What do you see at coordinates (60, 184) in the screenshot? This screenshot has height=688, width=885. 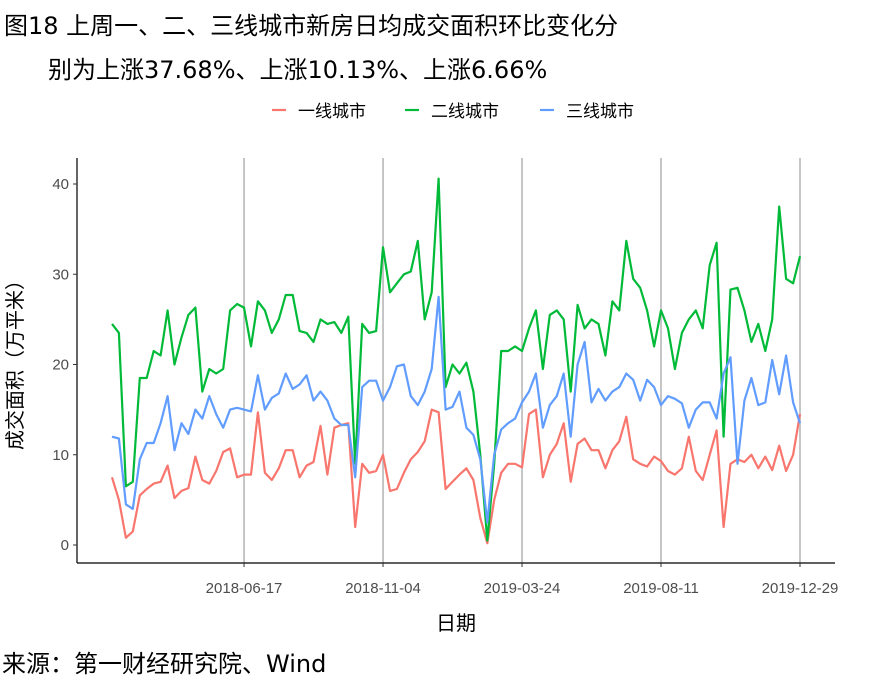 I see `y-tick-label: 40` at bounding box center [60, 184].